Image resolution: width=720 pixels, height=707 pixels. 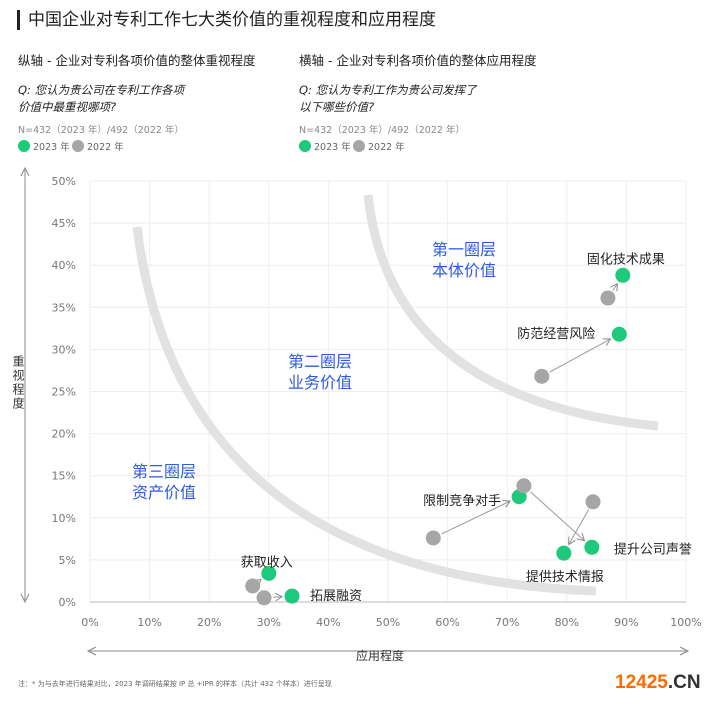 What do you see at coordinates (64, 181) in the screenshot?
I see `y-tick-label: 50%` at bounding box center [64, 181].